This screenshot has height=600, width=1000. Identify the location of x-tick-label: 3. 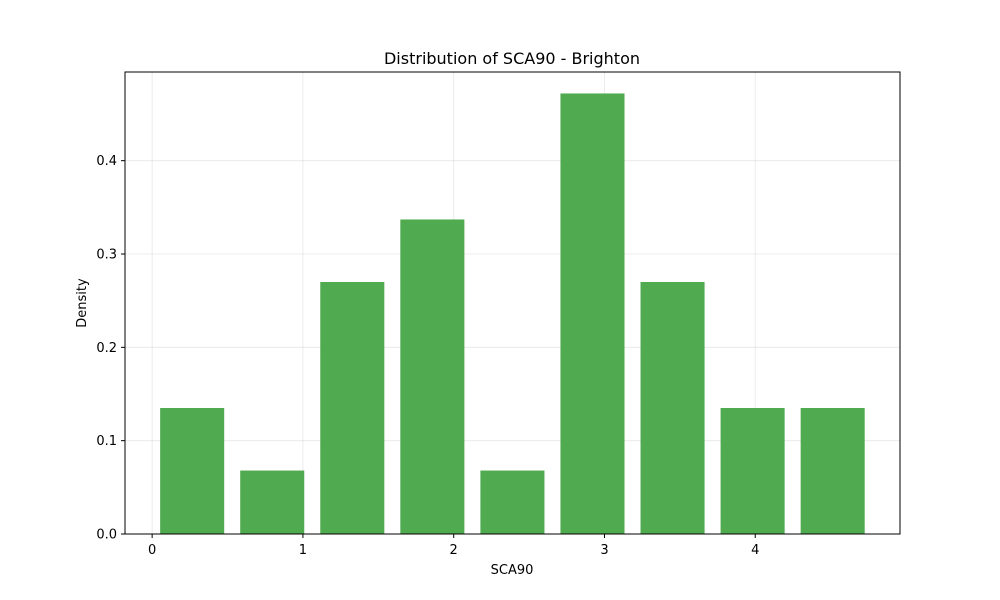
(604, 550).